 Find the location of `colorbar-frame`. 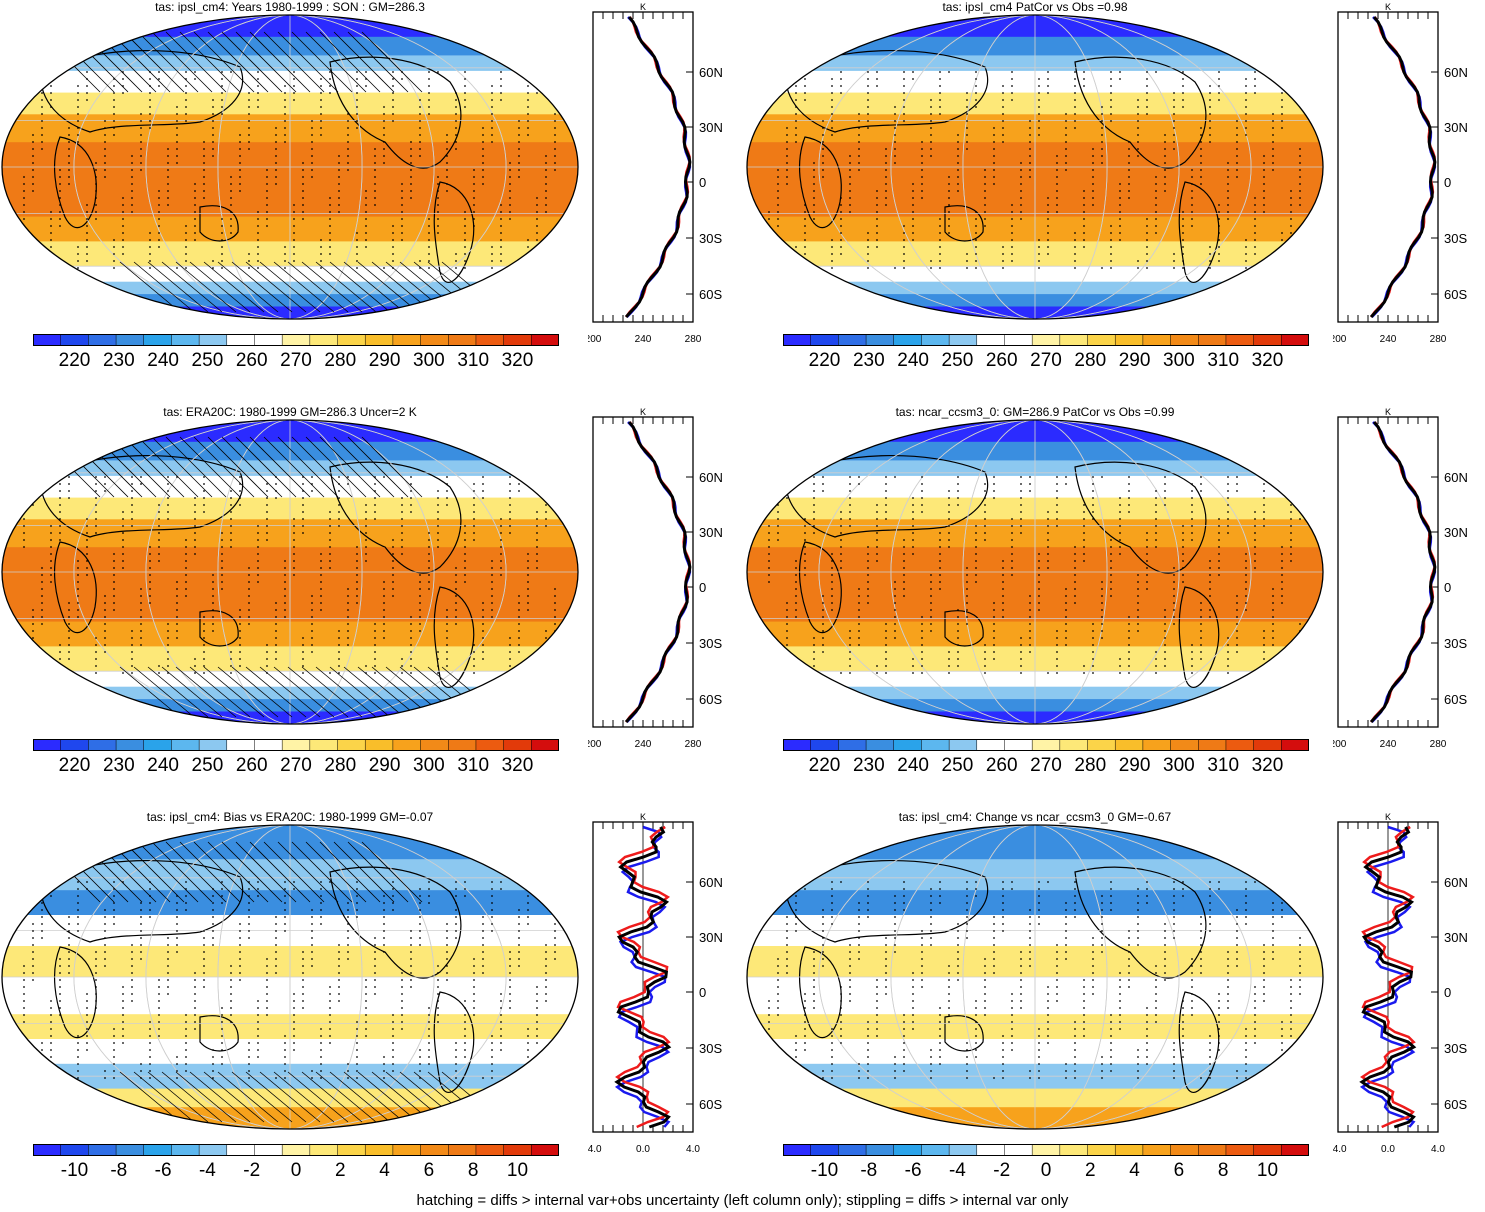

colorbar-frame is located at coordinates (296, 745).